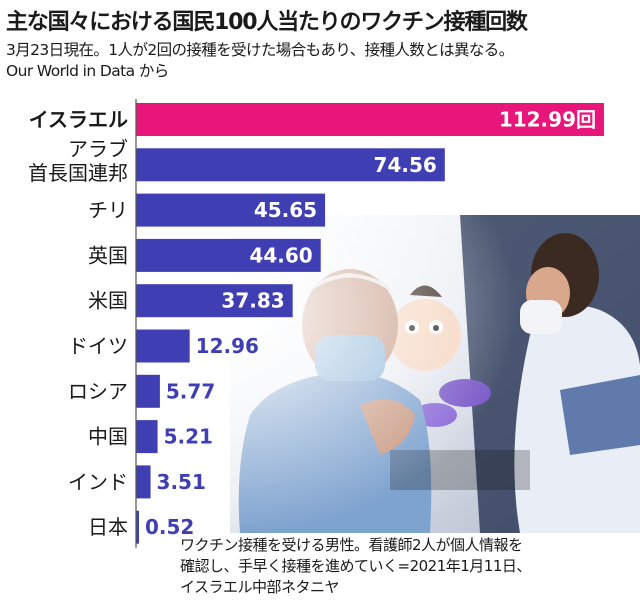 The height and width of the screenshot is (606, 640). Describe the element at coordinates (351, 545) in the screenshot. I see `caption-line: ワクチン接種を受ける男性。看護師2人が個人情報を` at that location.